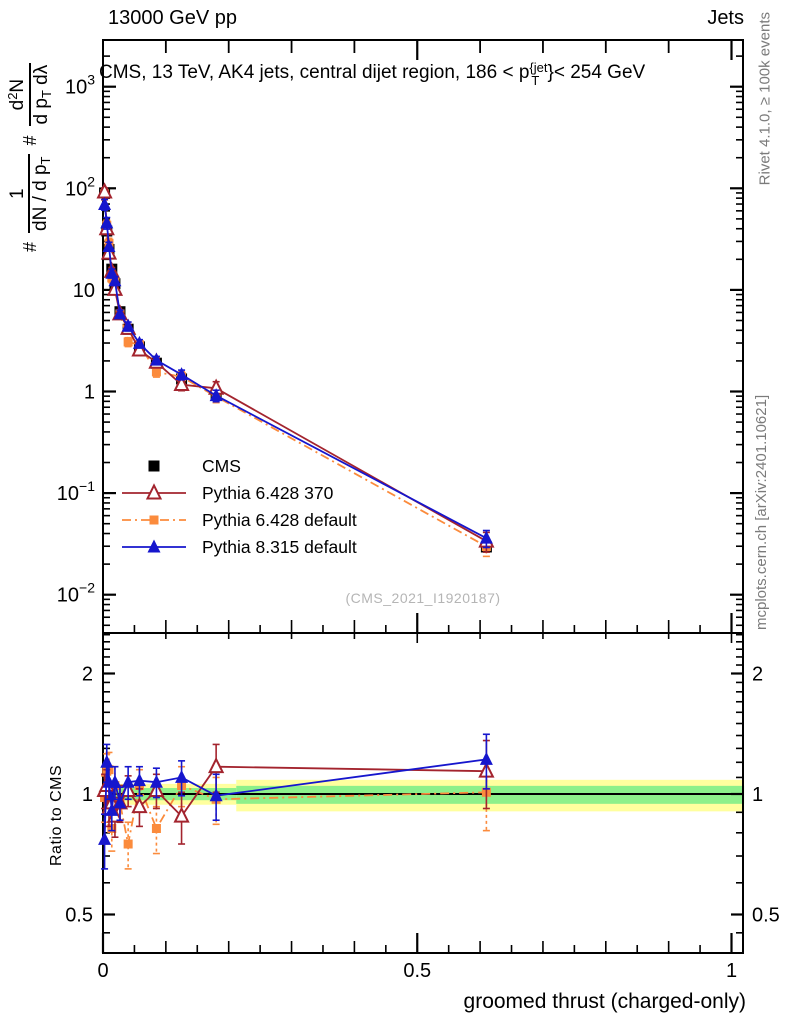 Image resolution: width=786 pixels, height=1024 pixels. I want to click on beam-energy-label: 13000 GeV pp, so click(172, 18).